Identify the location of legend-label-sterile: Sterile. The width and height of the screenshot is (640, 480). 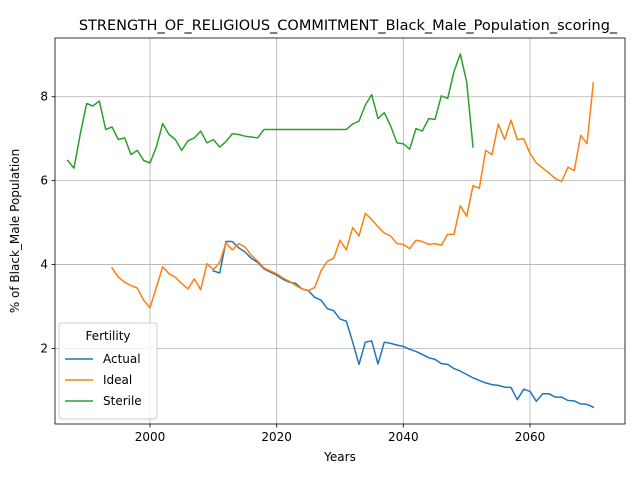
(122, 401).